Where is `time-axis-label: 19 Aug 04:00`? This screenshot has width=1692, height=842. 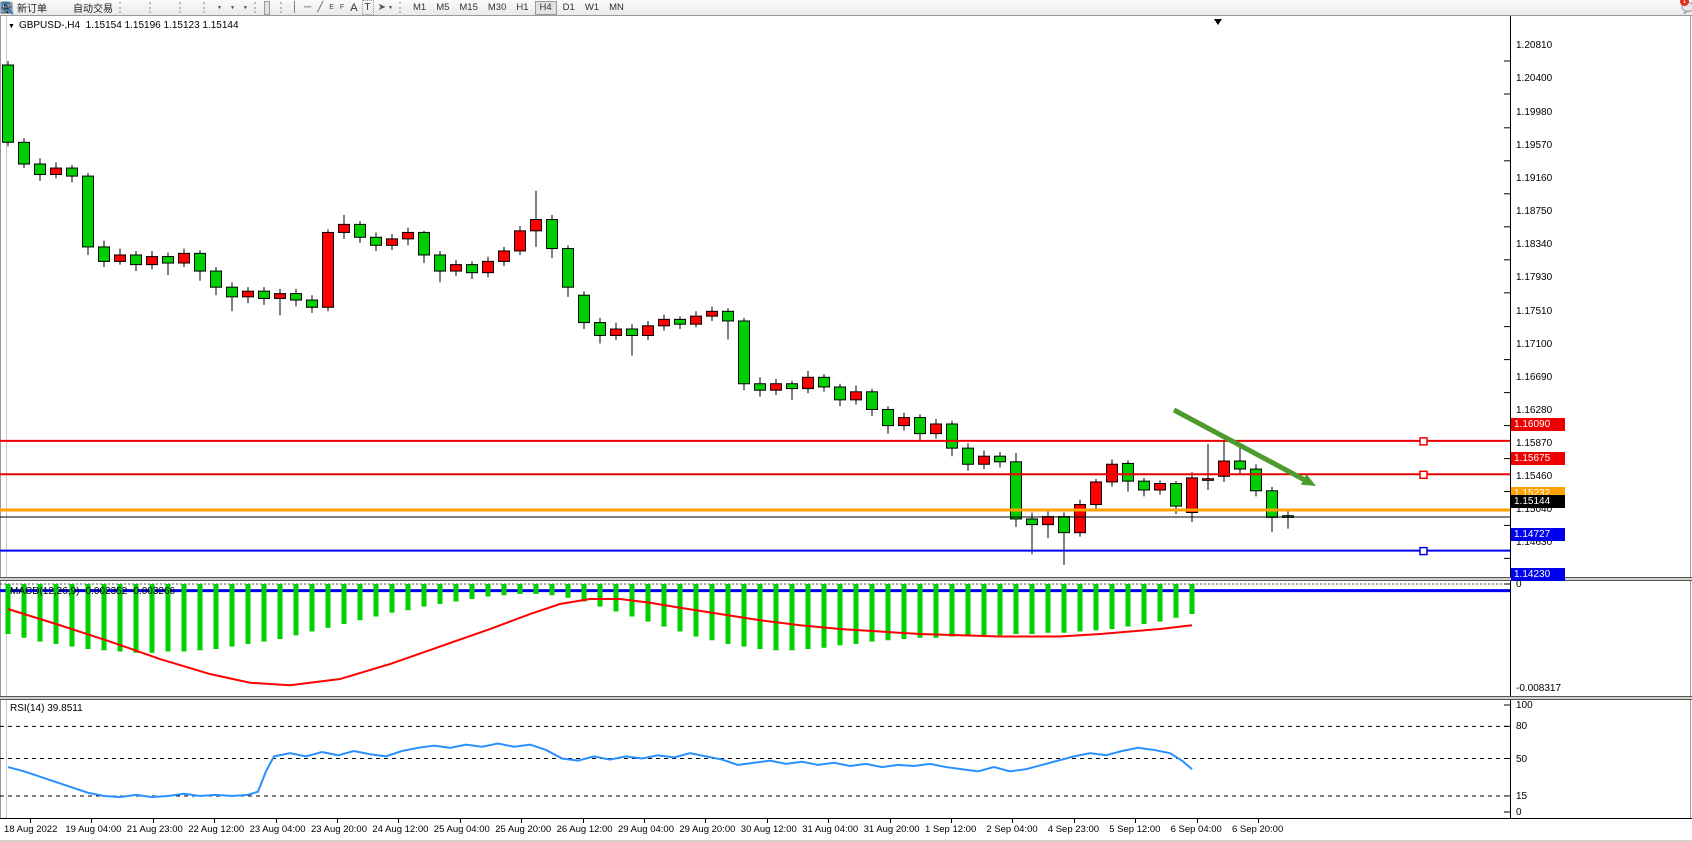
time-axis-label: 19 Aug 04:00 is located at coordinates (93, 829).